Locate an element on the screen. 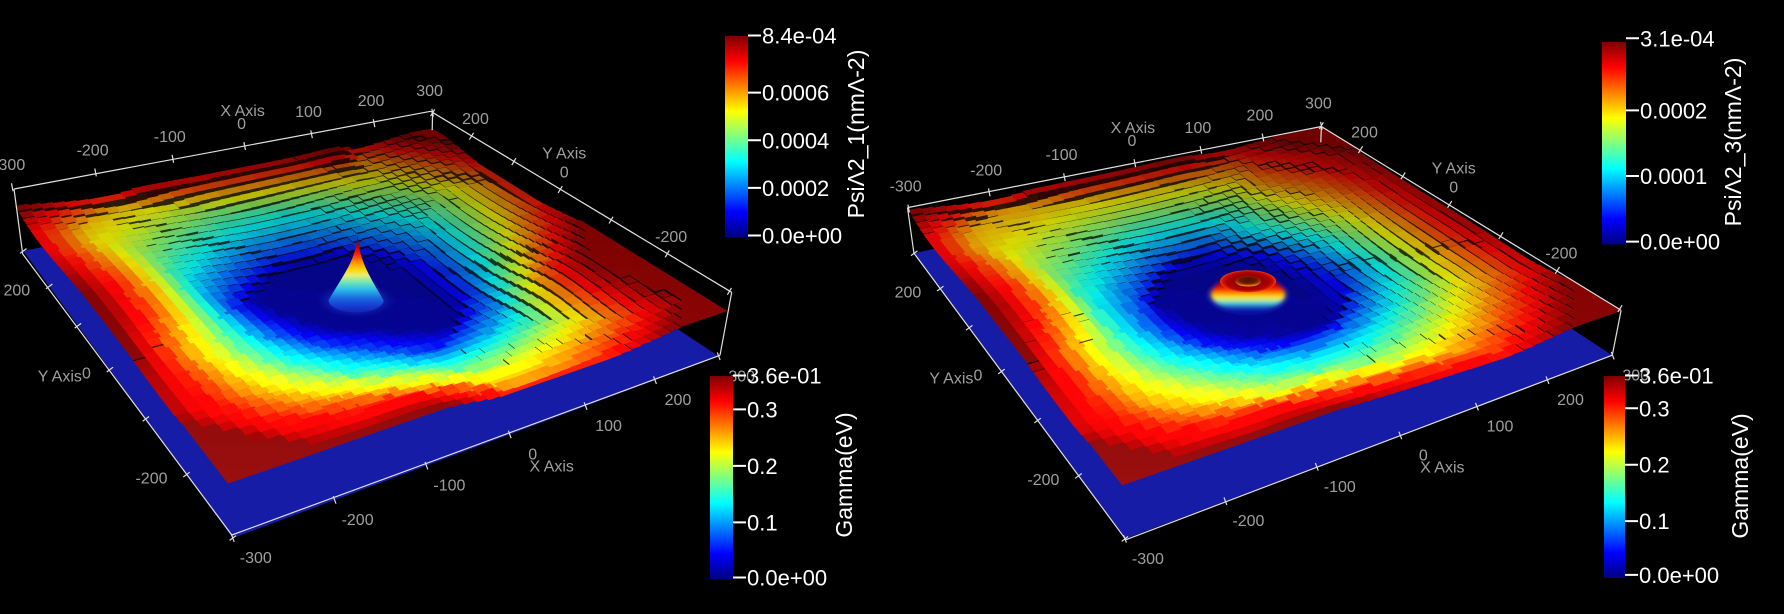 The image size is (1784, 614). svg-text: 8.4e-04 is located at coordinates (799, 36).